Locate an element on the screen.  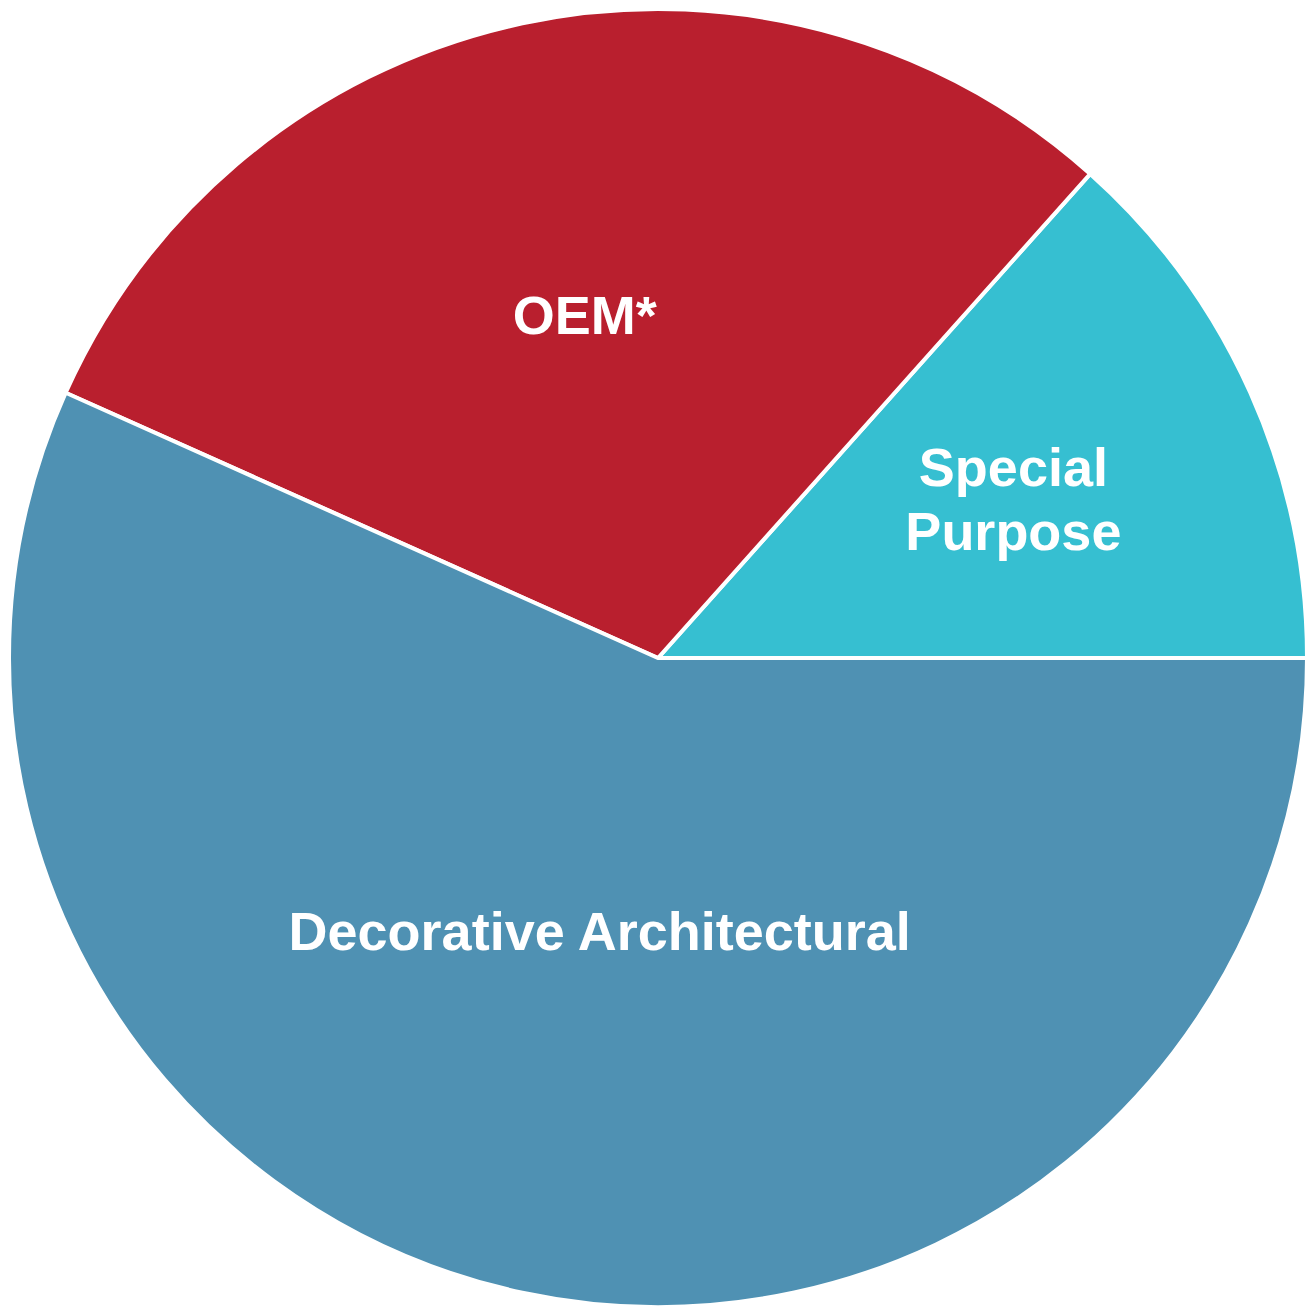
slice-label: Special Purpose is located at coordinates (1013, 498).